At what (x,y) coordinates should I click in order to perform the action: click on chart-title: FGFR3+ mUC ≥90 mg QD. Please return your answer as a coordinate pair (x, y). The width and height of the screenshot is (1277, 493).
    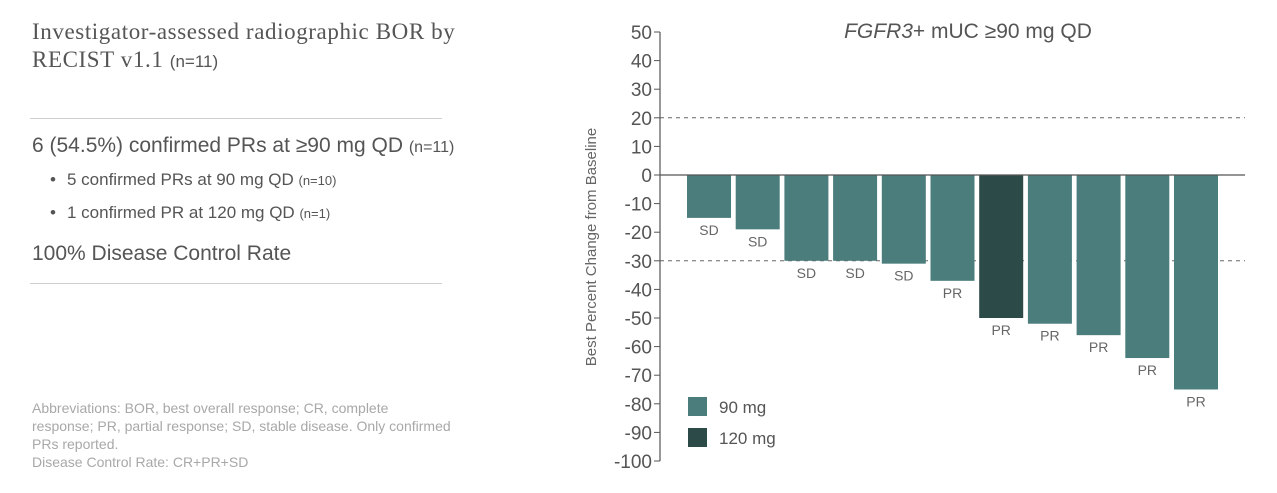
    Looking at the image, I should click on (968, 31).